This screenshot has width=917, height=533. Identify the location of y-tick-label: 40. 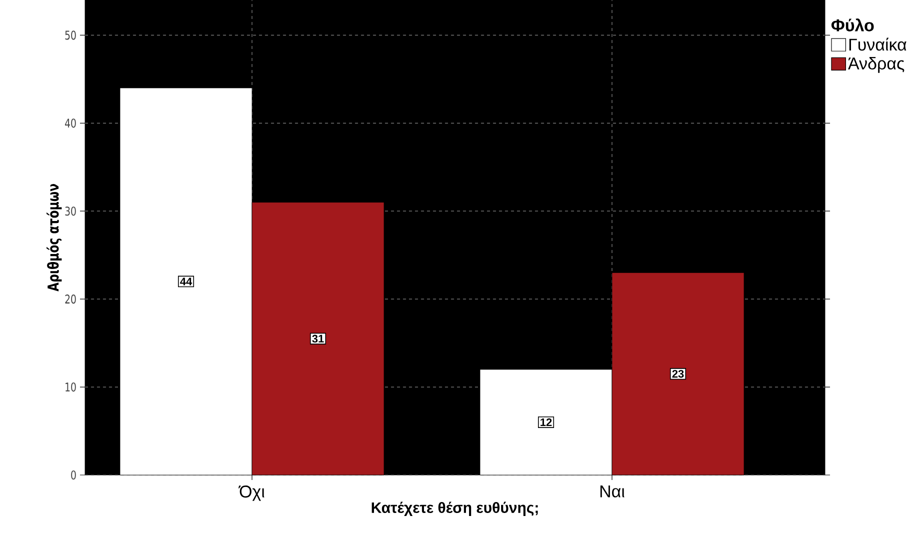
(70, 123).